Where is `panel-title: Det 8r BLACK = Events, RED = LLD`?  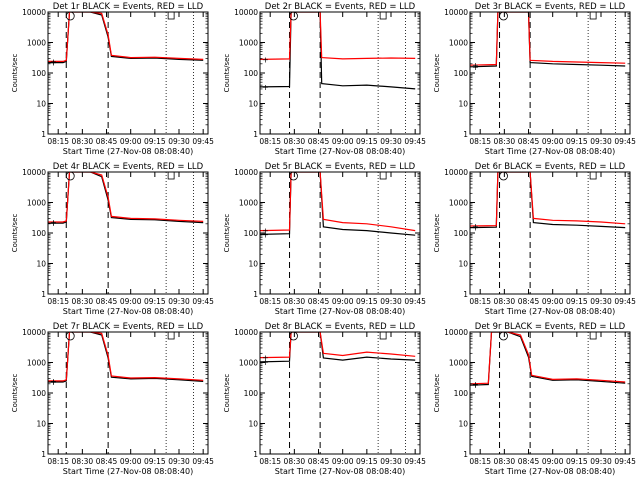 panel-title: Det 8r BLACK = Events, RED = LLD is located at coordinates (340, 327).